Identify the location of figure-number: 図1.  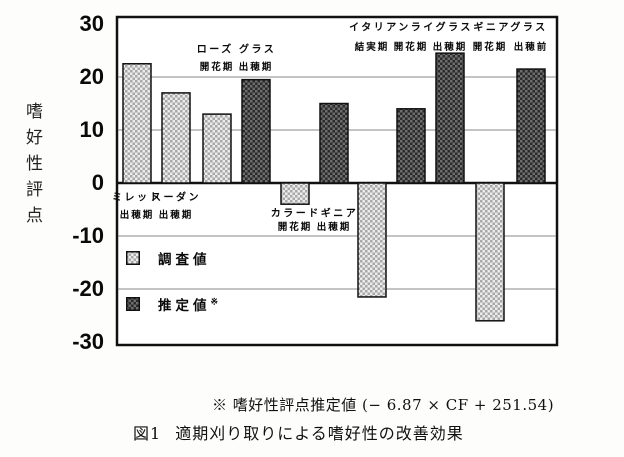
(147, 433).